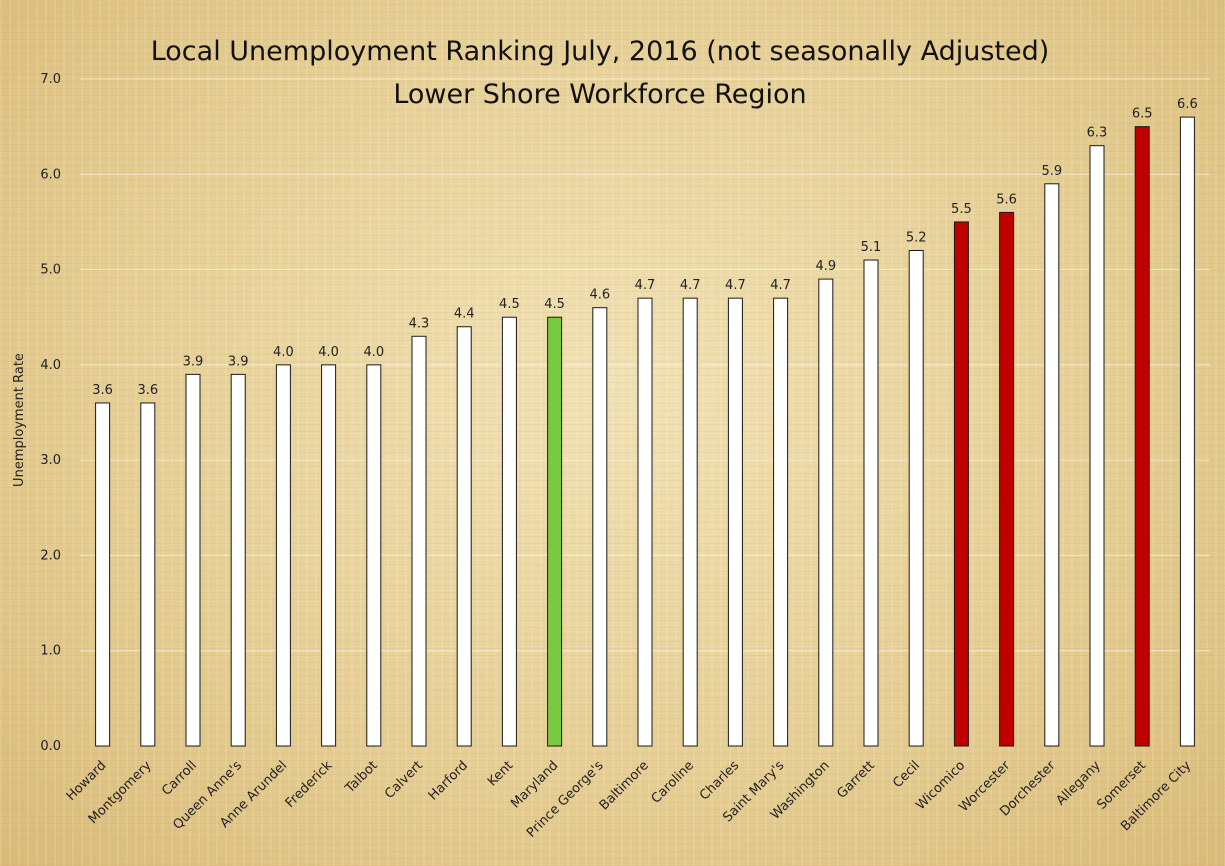 This screenshot has width=1225, height=866. What do you see at coordinates (19, 420) in the screenshot?
I see `y-axis-label: Unemployment Rate` at bounding box center [19, 420].